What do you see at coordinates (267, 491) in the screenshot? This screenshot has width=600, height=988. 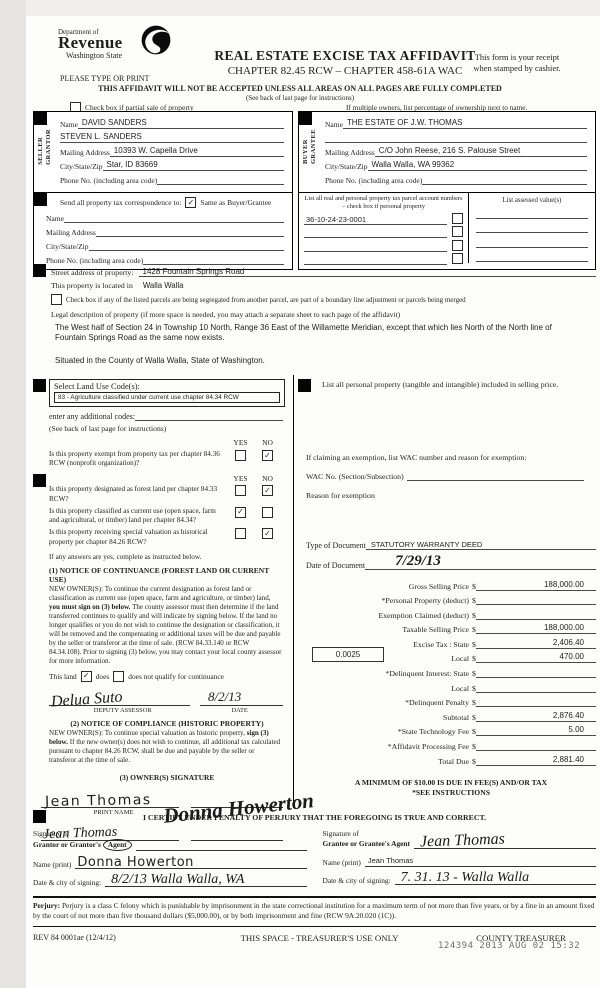 I see `forest-no-checkbox: ✓` at bounding box center [267, 491].